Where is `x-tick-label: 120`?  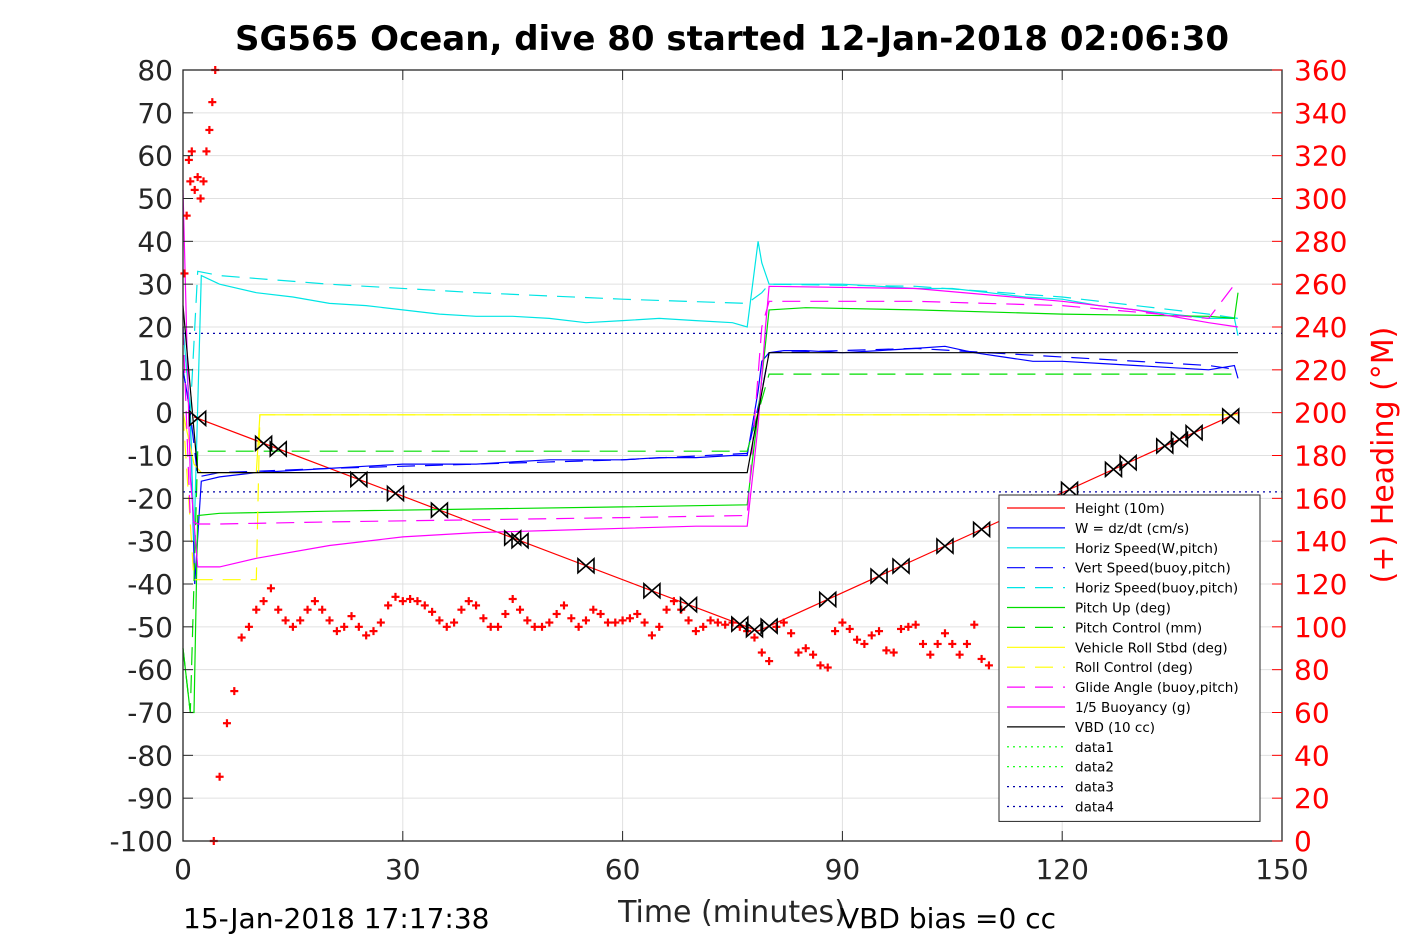 x-tick-label: 120 is located at coordinates (1061, 869).